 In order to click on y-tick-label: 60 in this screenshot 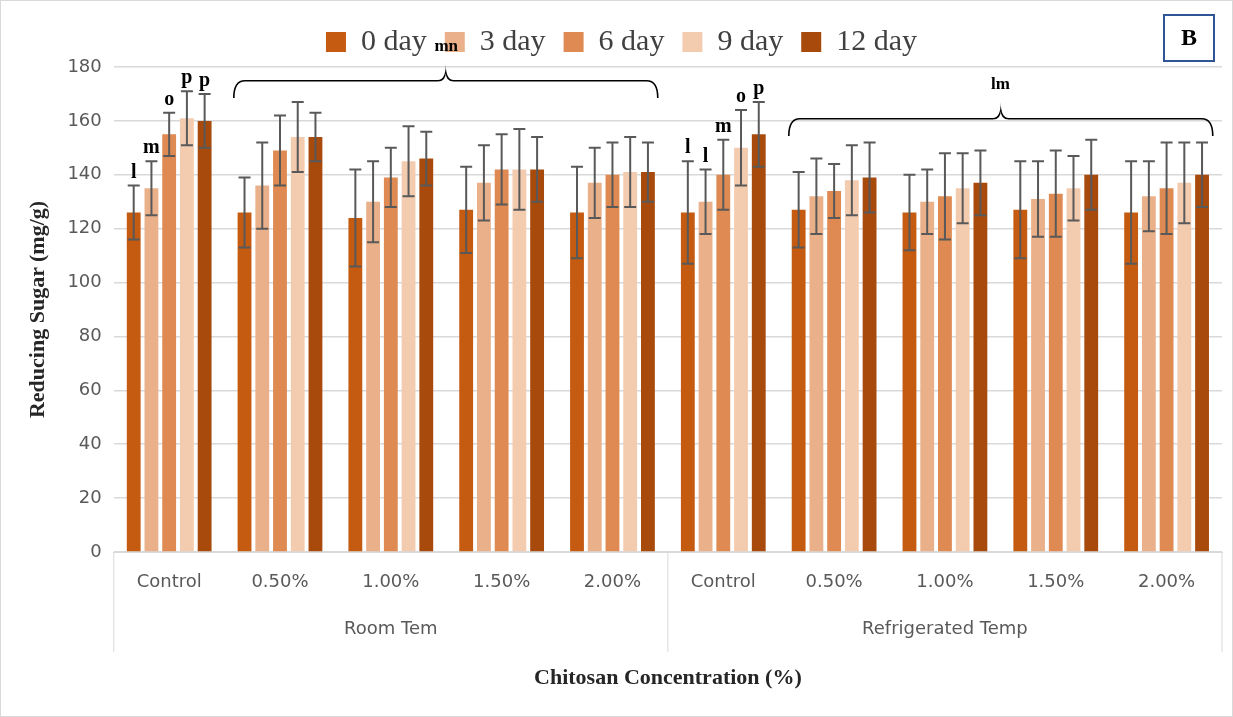, I will do `click(90, 389)`.